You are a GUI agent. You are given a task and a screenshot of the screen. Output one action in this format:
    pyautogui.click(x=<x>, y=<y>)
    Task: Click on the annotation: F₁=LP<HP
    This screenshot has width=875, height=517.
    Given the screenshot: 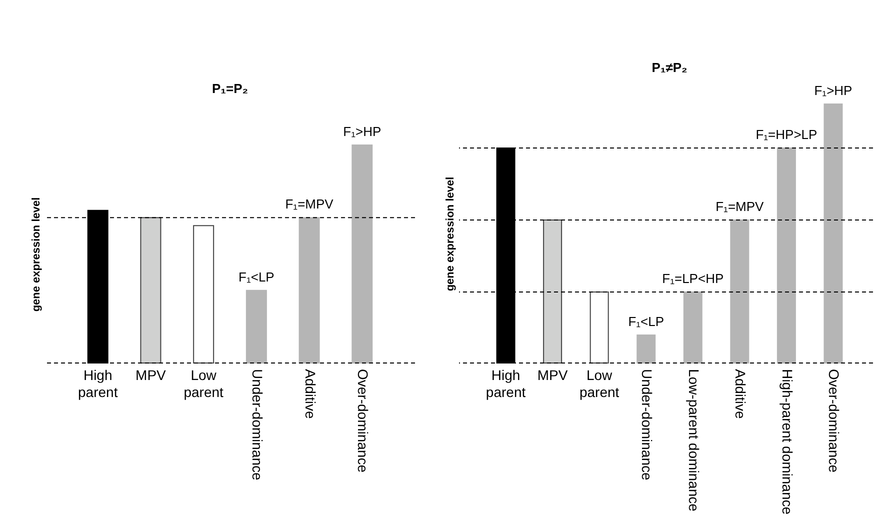 What is the action you would take?
    pyautogui.click(x=693, y=278)
    